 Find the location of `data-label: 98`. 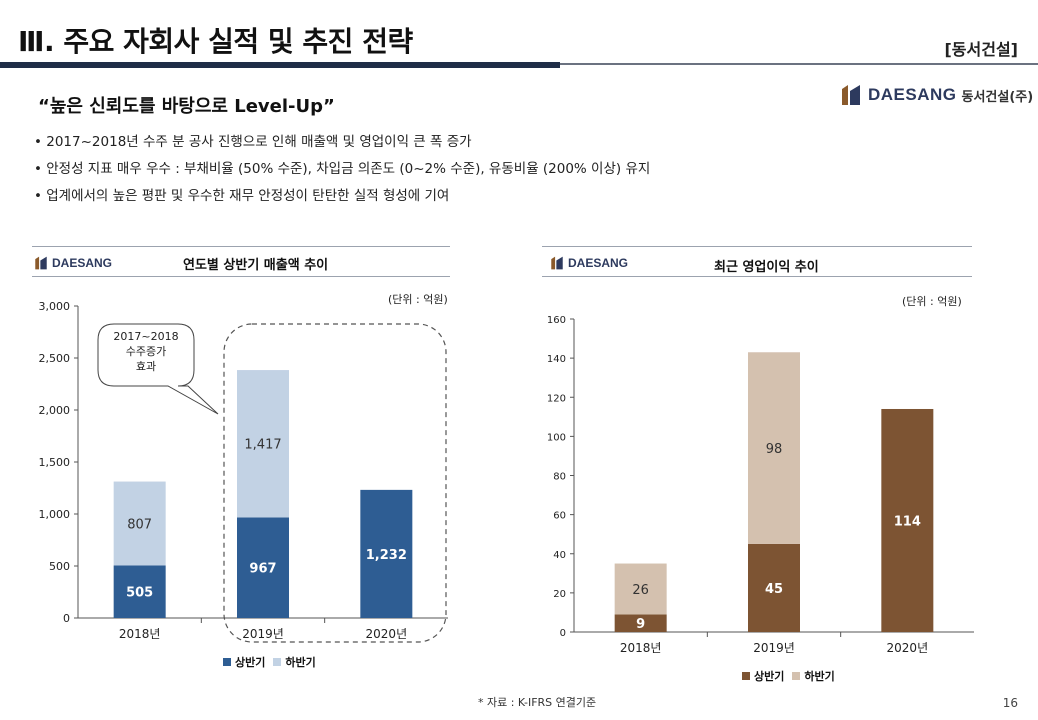

data-label: 98 is located at coordinates (774, 449).